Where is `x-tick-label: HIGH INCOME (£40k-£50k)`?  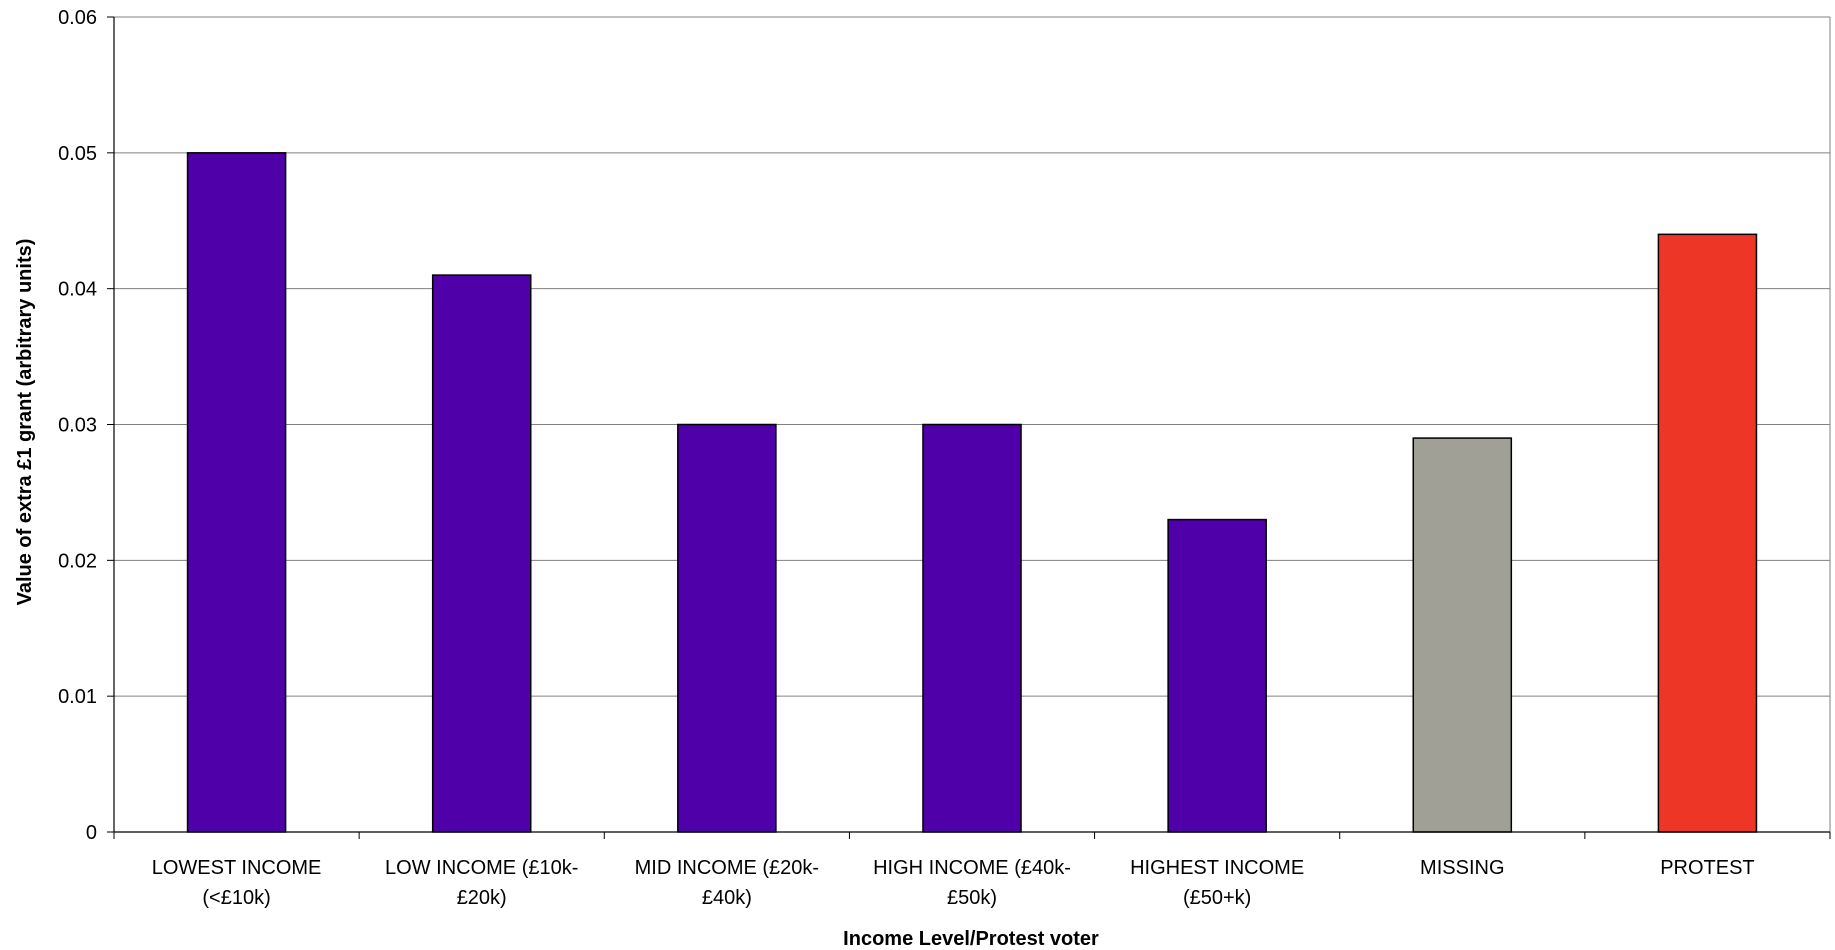
x-tick-label: HIGH INCOME (£40k-£50k) is located at coordinates (972, 883).